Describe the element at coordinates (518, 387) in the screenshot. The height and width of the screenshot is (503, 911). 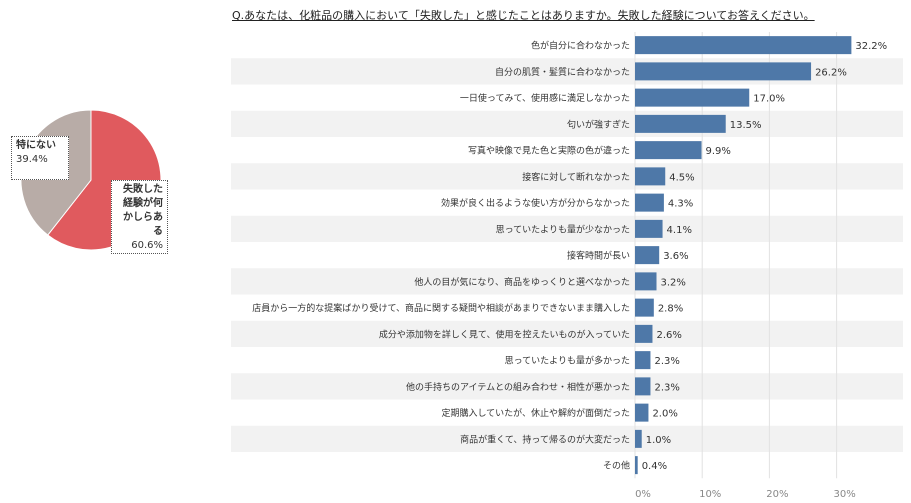
I see `category-label: 他の手持ちのアイテムとの組み合わせ・相性が悪かった` at that location.